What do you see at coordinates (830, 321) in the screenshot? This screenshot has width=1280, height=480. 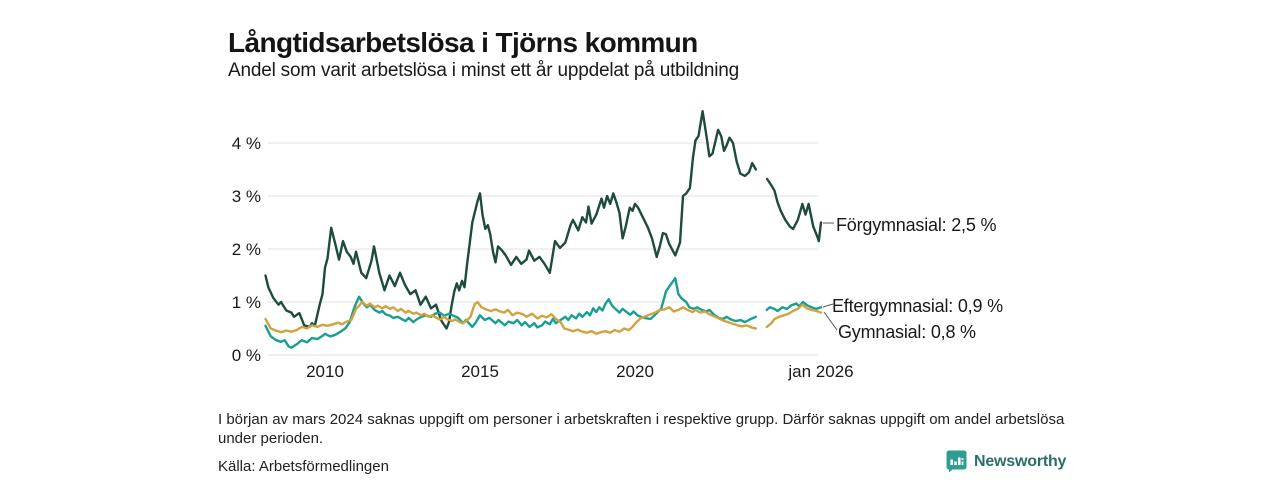 I see `leader-gymnasial` at bounding box center [830, 321].